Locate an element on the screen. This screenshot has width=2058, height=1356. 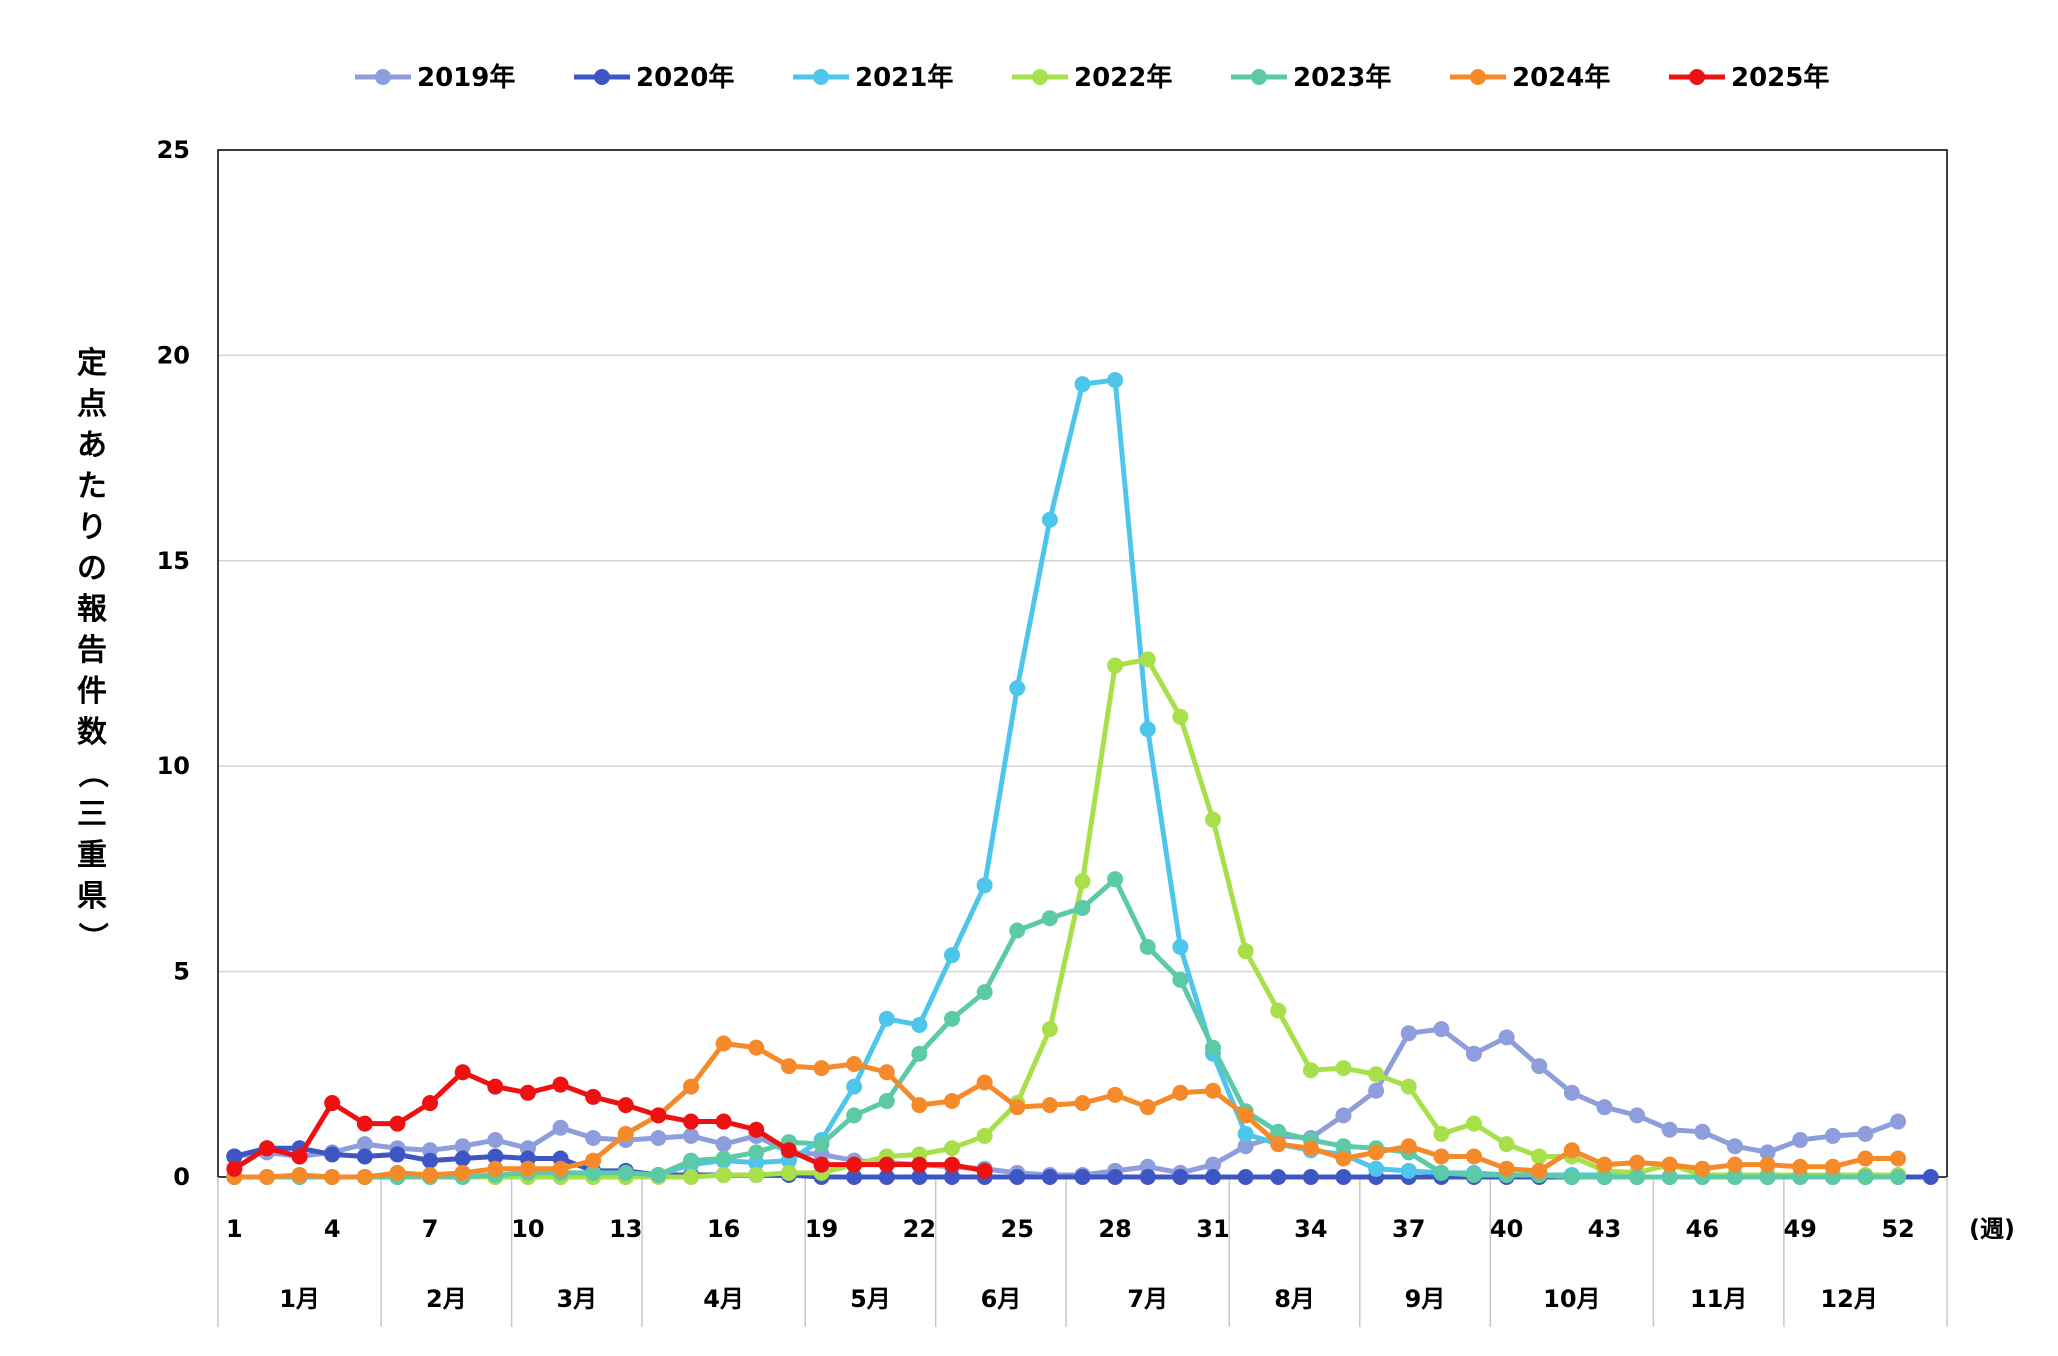
series-line is located at coordinates (1066, 1110).